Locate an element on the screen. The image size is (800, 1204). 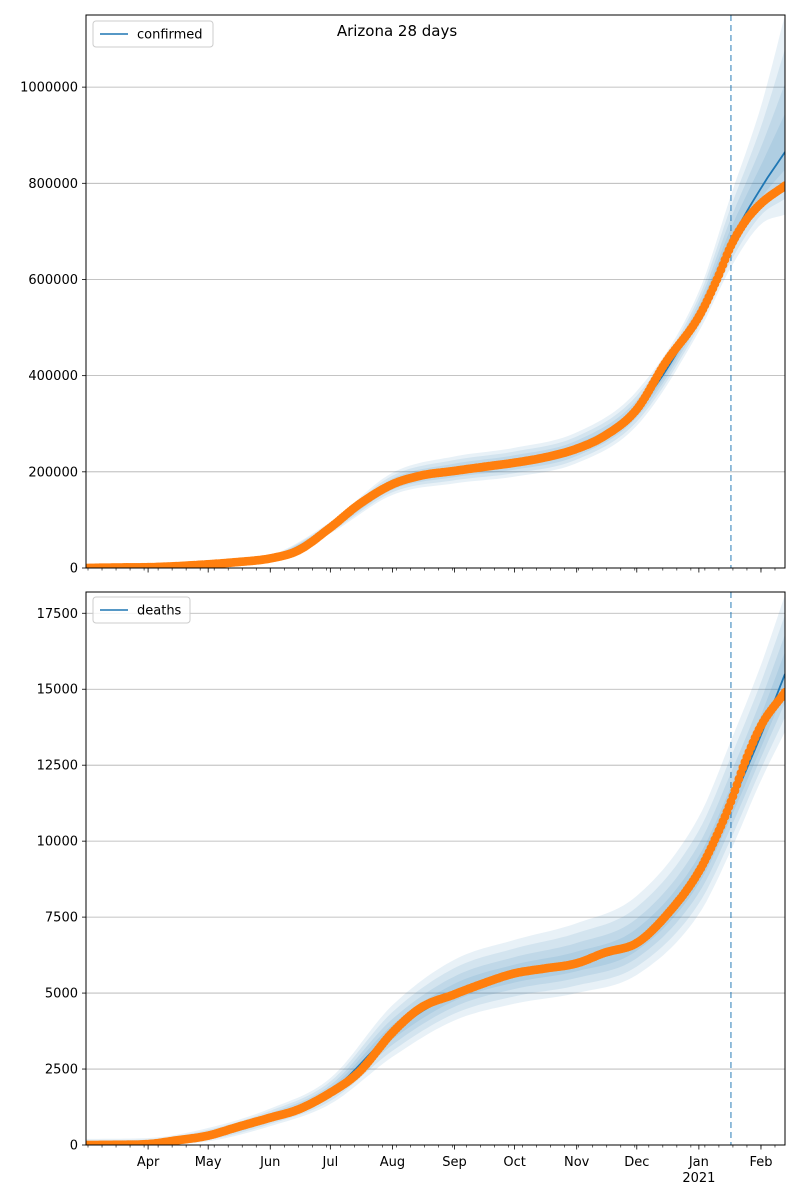
deaths-x-tick-label: Apr is located at coordinates (148, 1162).